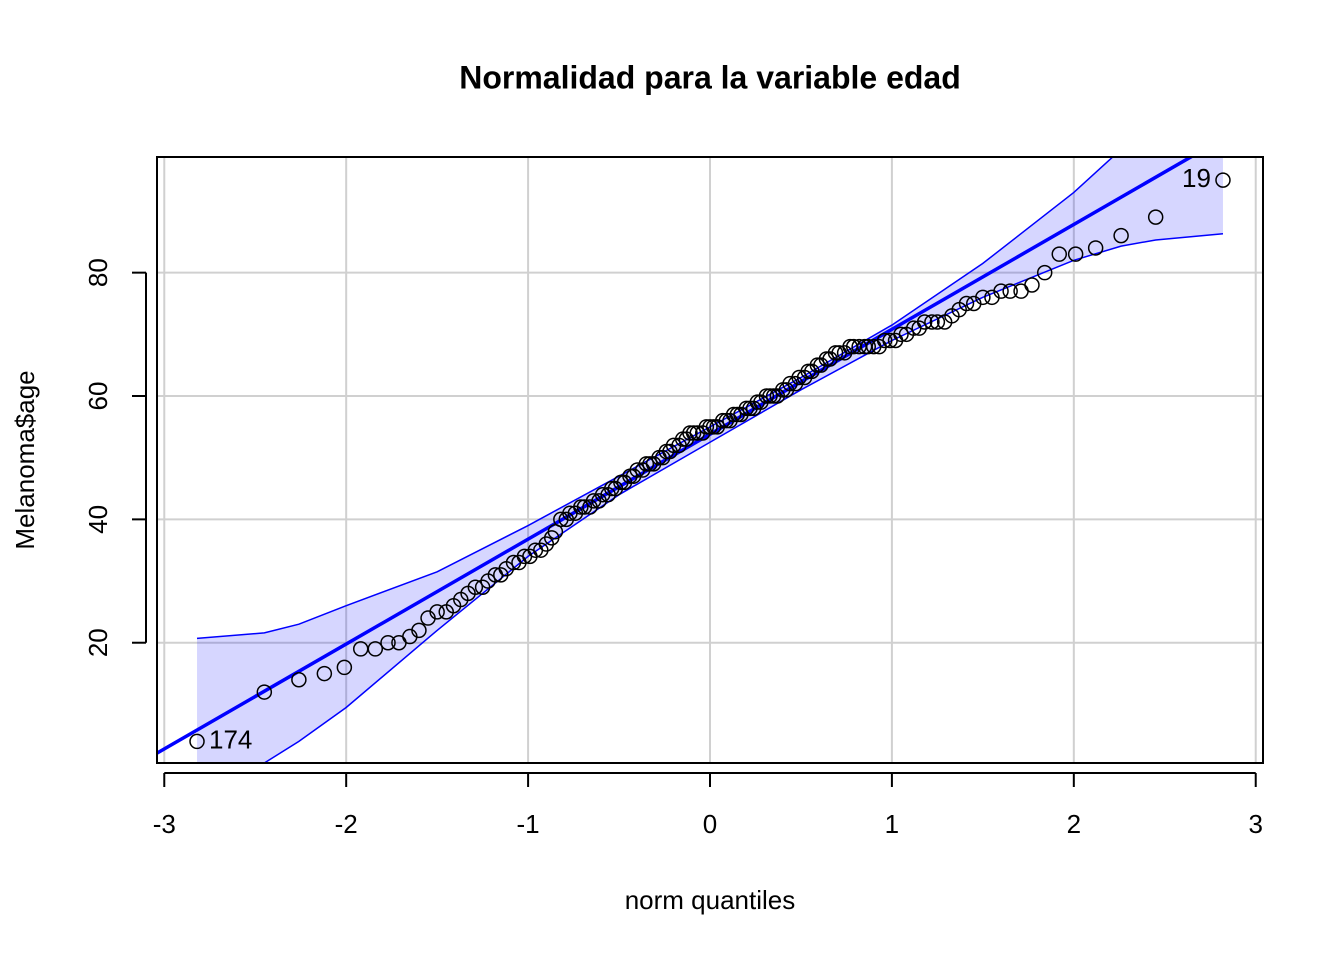 The height and width of the screenshot is (965, 1344). Describe the element at coordinates (164, 824) in the screenshot. I see `x-tick-label: -3` at that location.